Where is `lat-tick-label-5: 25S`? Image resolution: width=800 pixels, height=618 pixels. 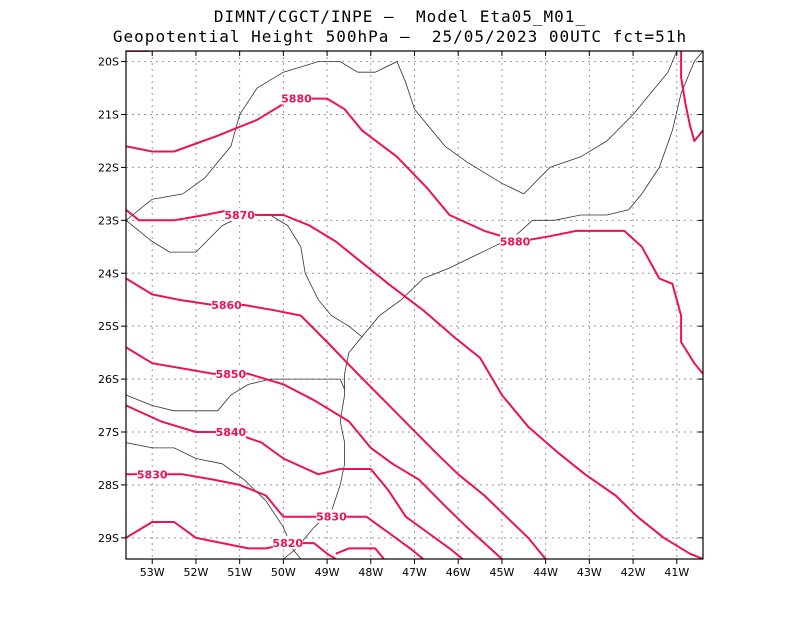
lat-tick-label-5: 25S is located at coordinates (108, 326).